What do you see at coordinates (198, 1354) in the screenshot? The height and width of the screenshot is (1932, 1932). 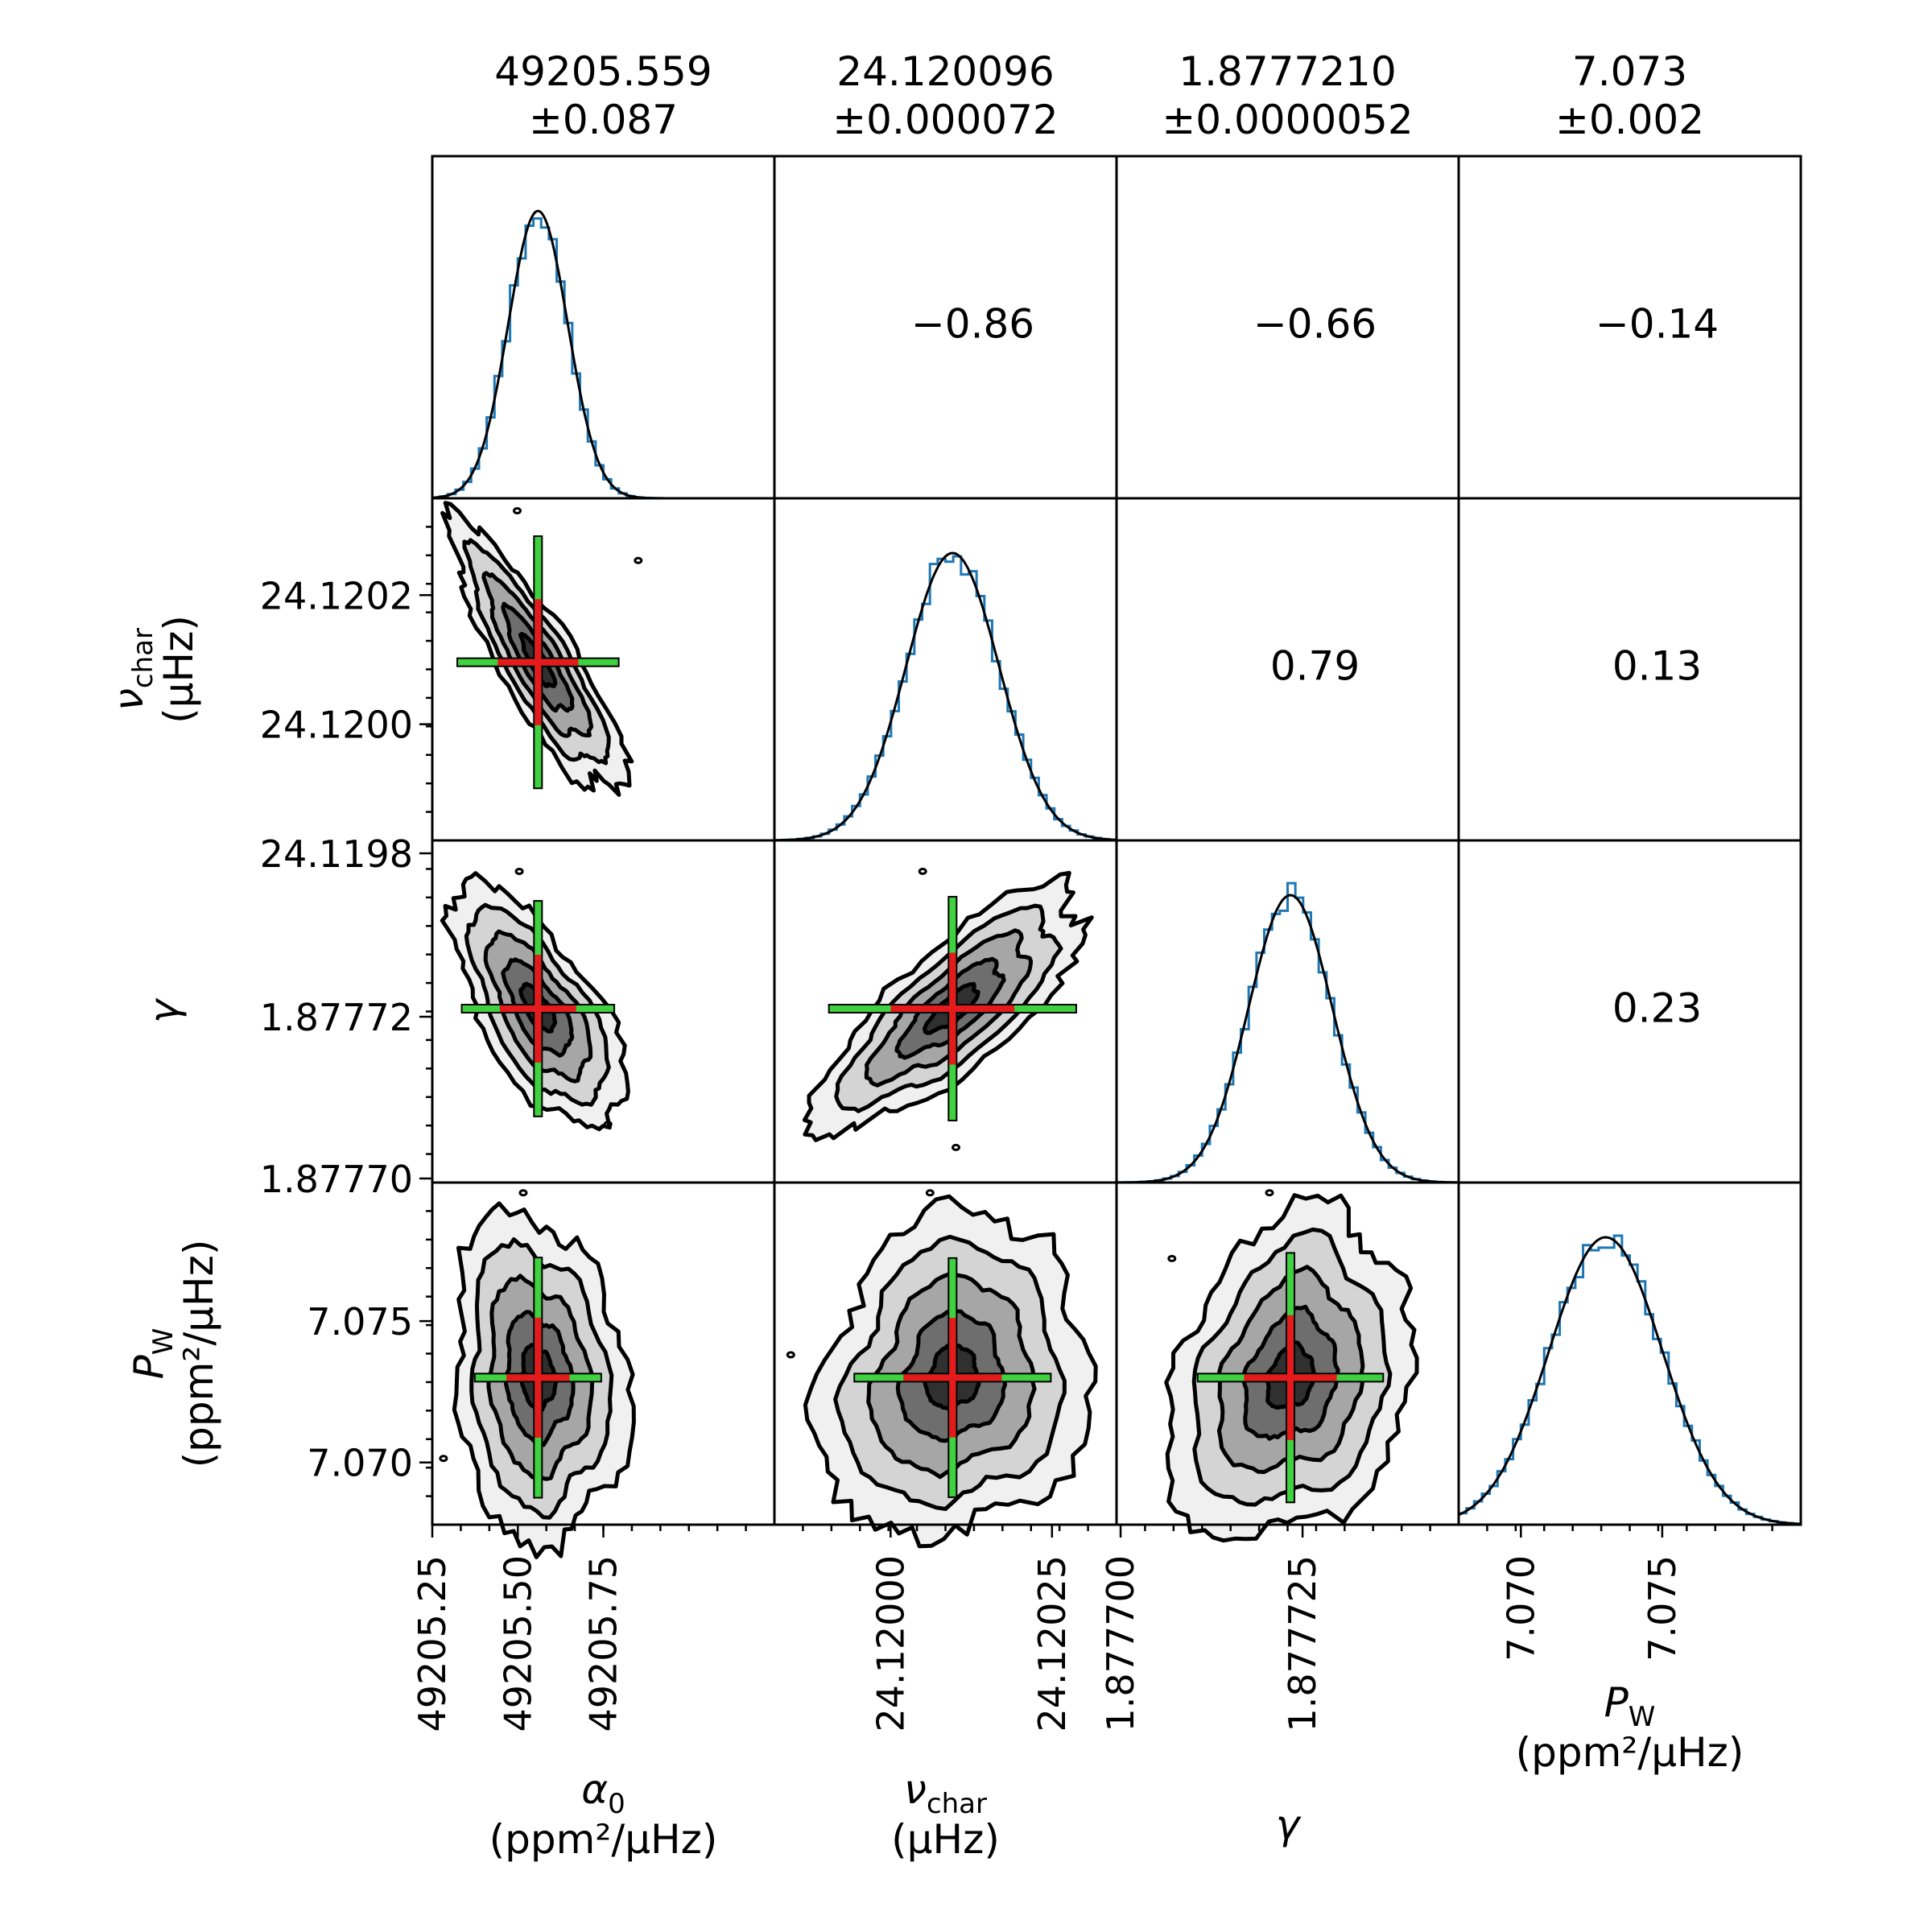 I see `y-axis-label-P_W-unit: (ppm²/μHz)` at bounding box center [198, 1354].